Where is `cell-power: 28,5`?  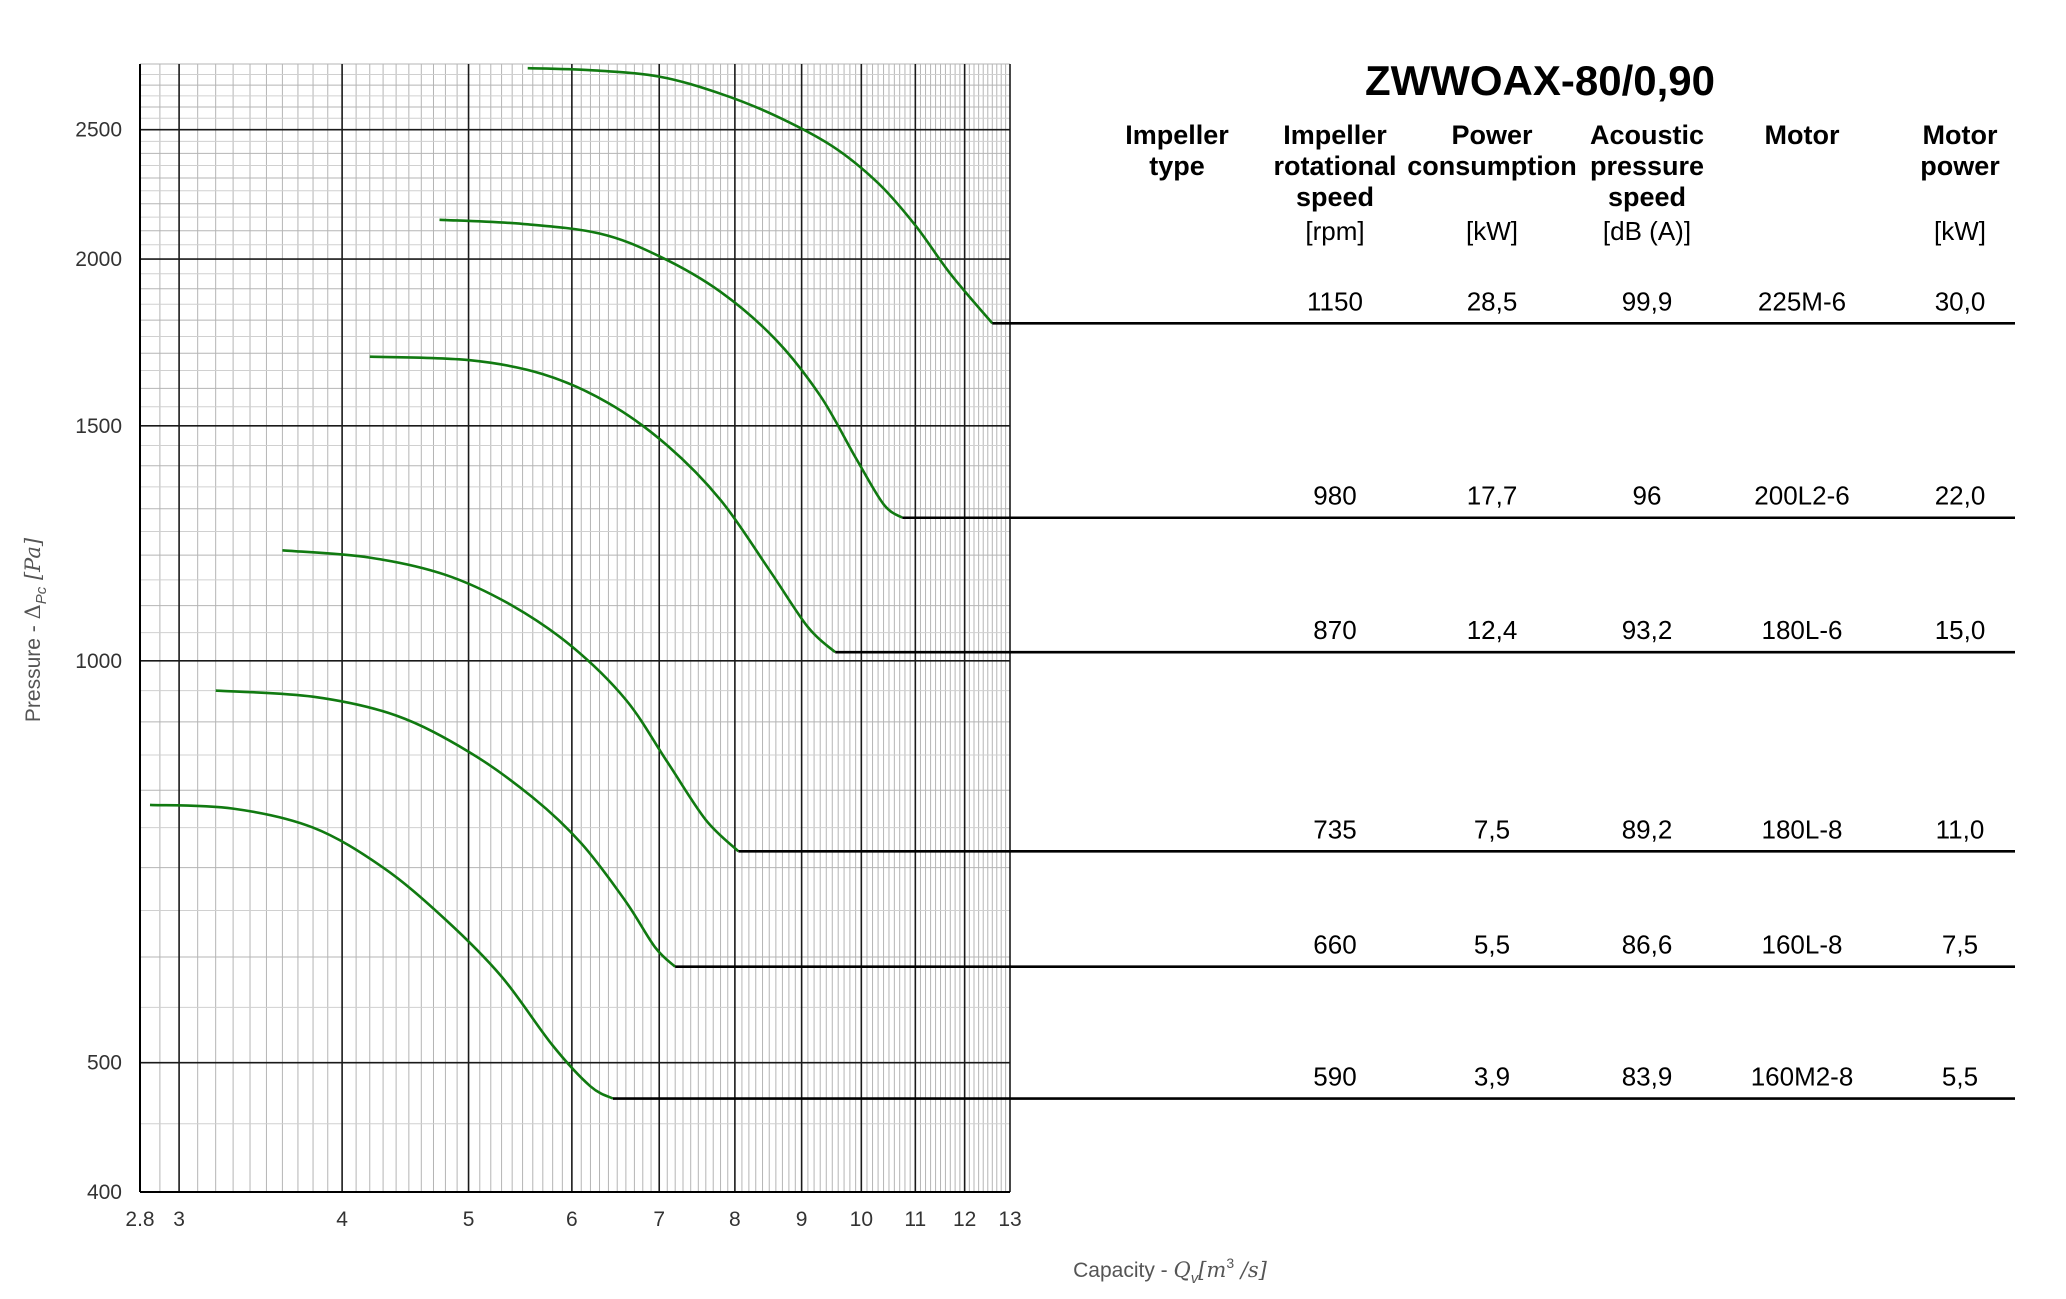
cell-power: 28,5 is located at coordinates (1492, 301).